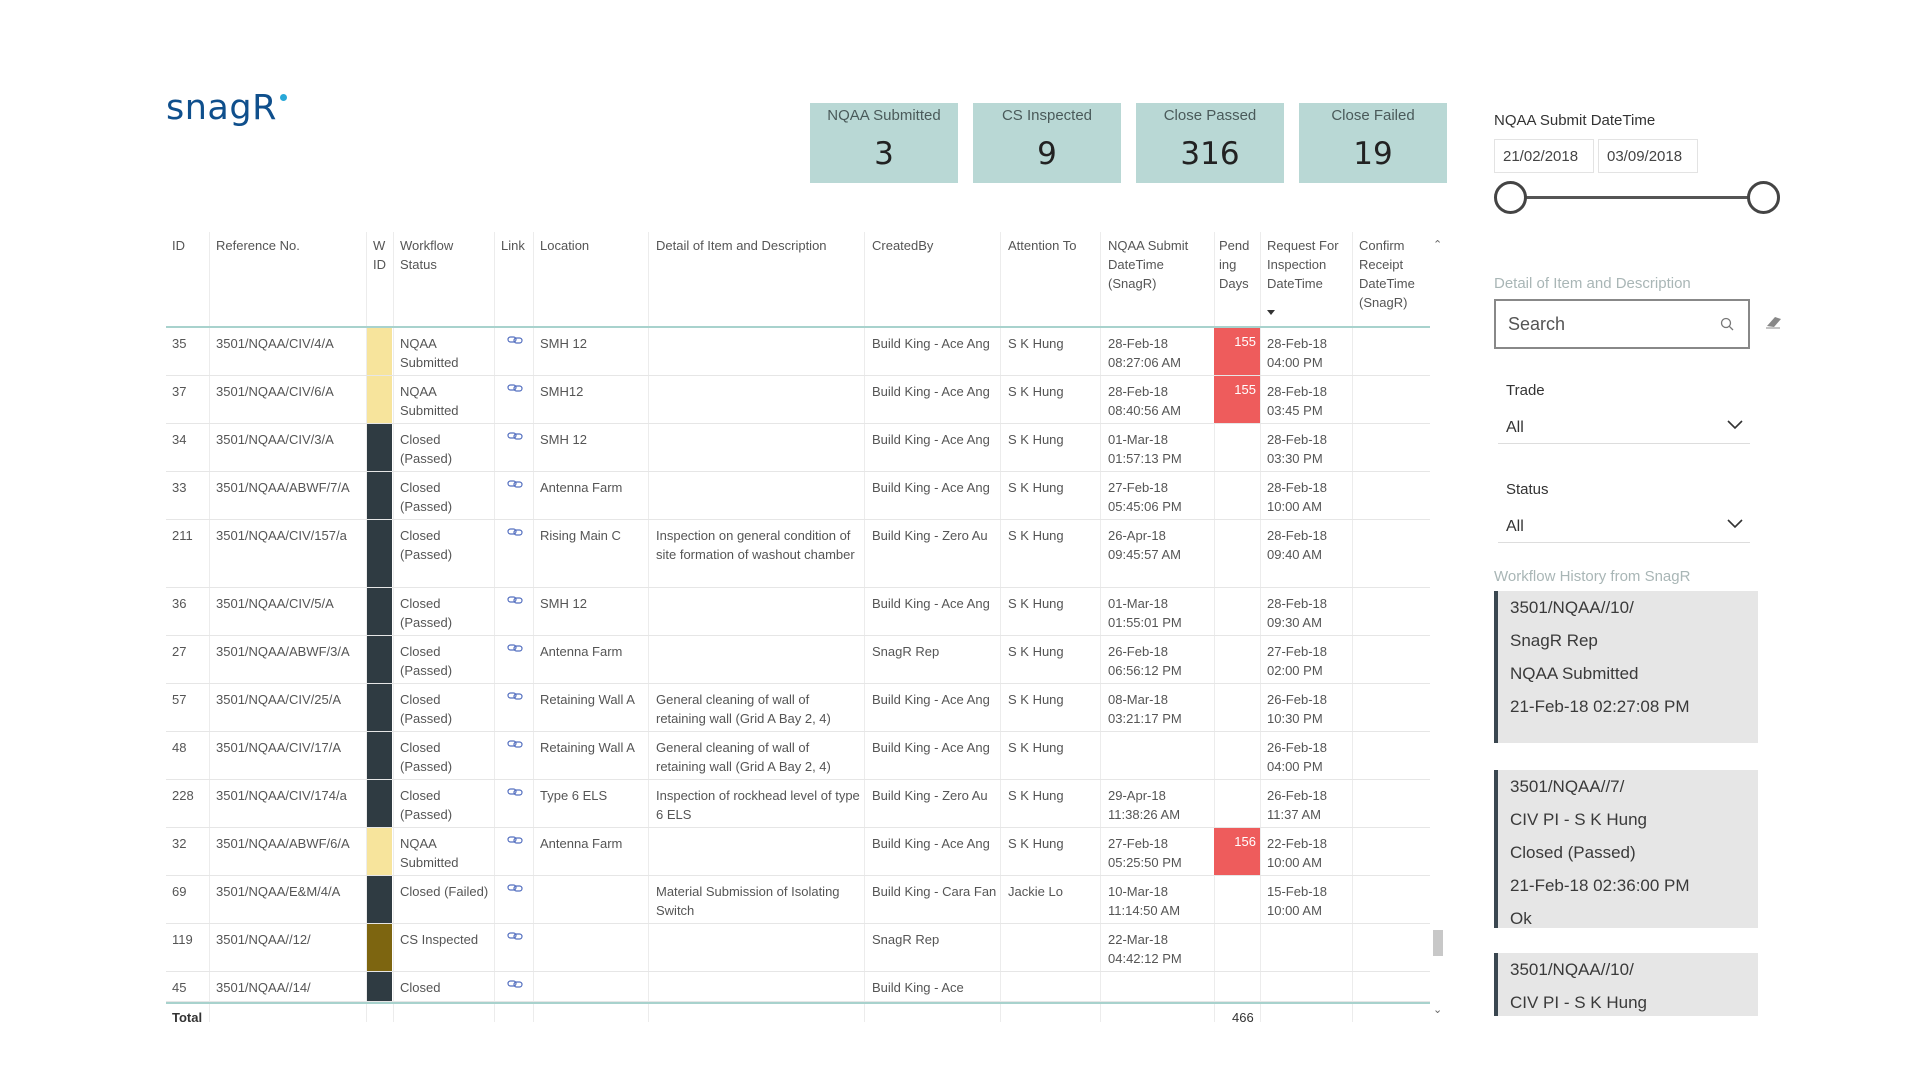 This screenshot has height=1080, width=1920. I want to click on cell-createdby: Build King - Ace Ang, so click(931, 603).